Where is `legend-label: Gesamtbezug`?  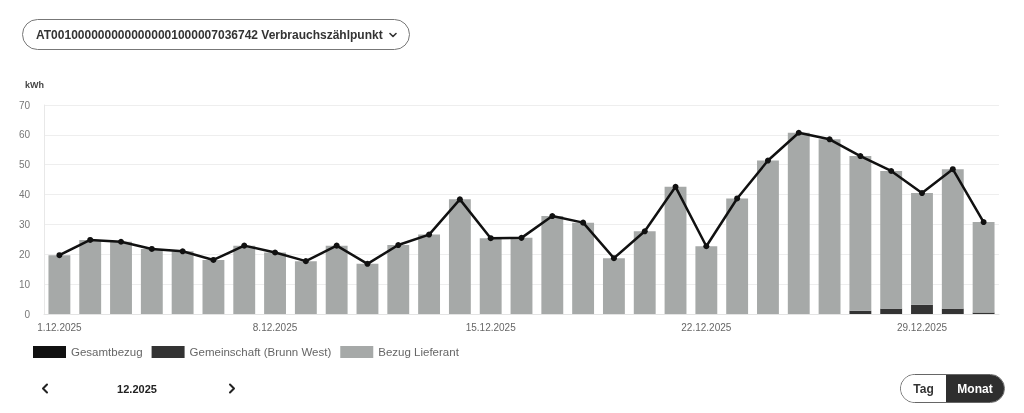
legend-label: Gesamtbezug is located at coordinates (107, 352).